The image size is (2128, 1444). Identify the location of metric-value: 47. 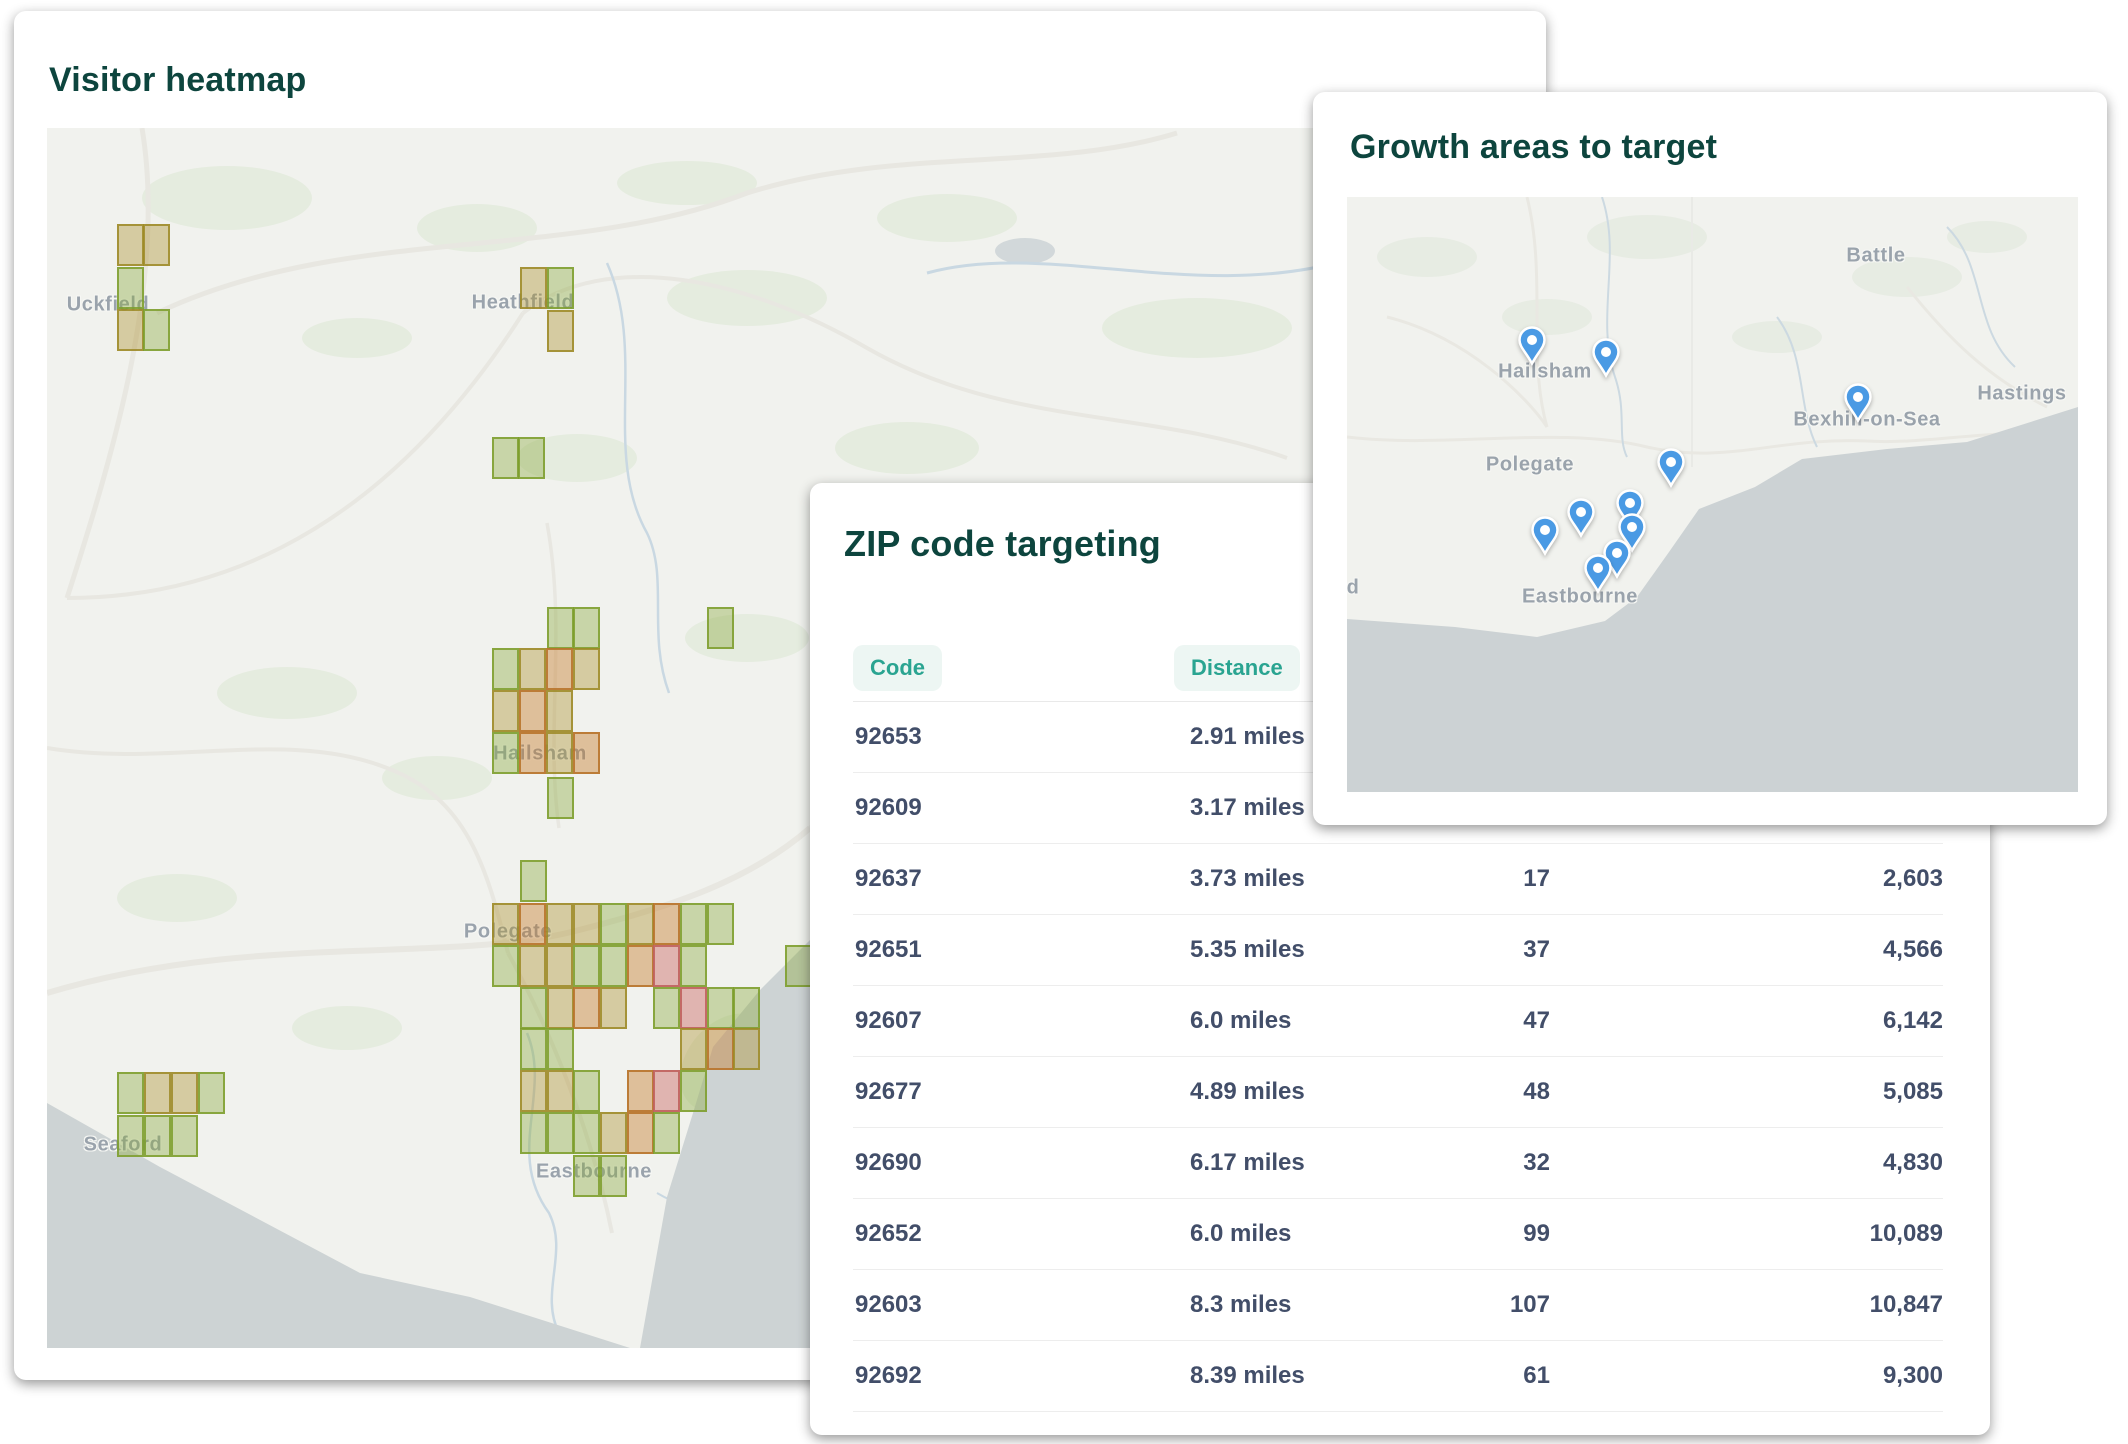
(1536, 1020).